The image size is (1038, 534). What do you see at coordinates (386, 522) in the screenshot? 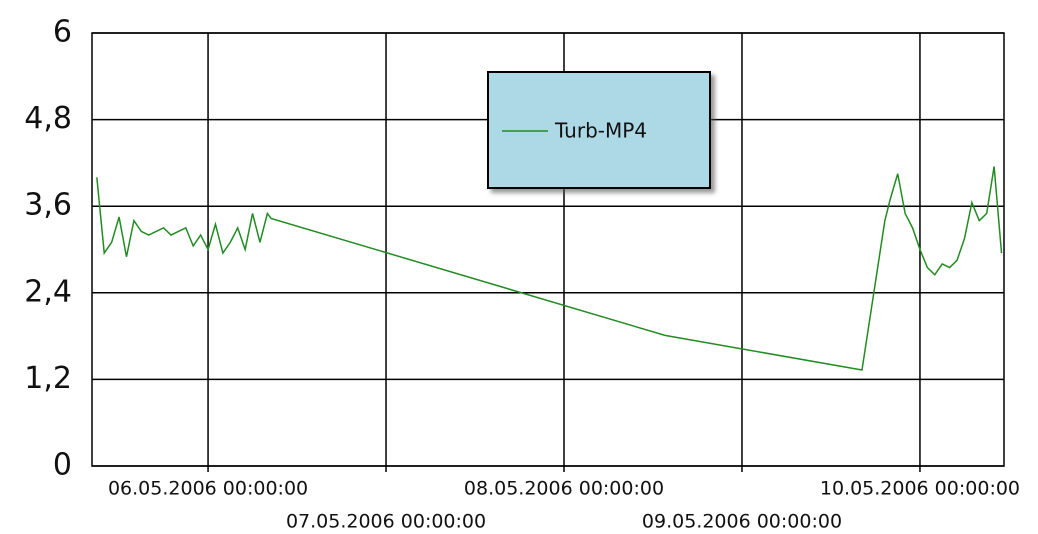
I see `x-tick-label: 07.05.2006 00:00:00` at bounding box center [386, 522].